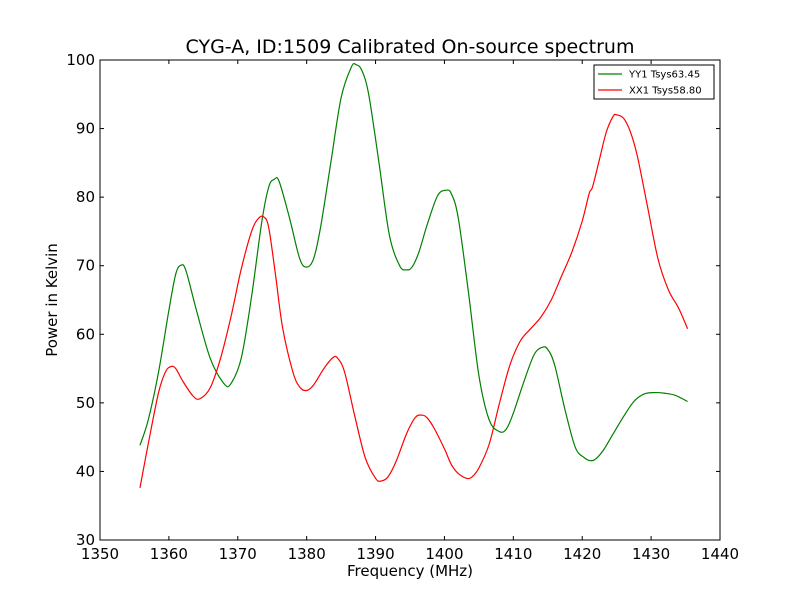 The height and width of the screenshot is (604, 800). I want to click on y-tick-label: 90, so click(85, 129).